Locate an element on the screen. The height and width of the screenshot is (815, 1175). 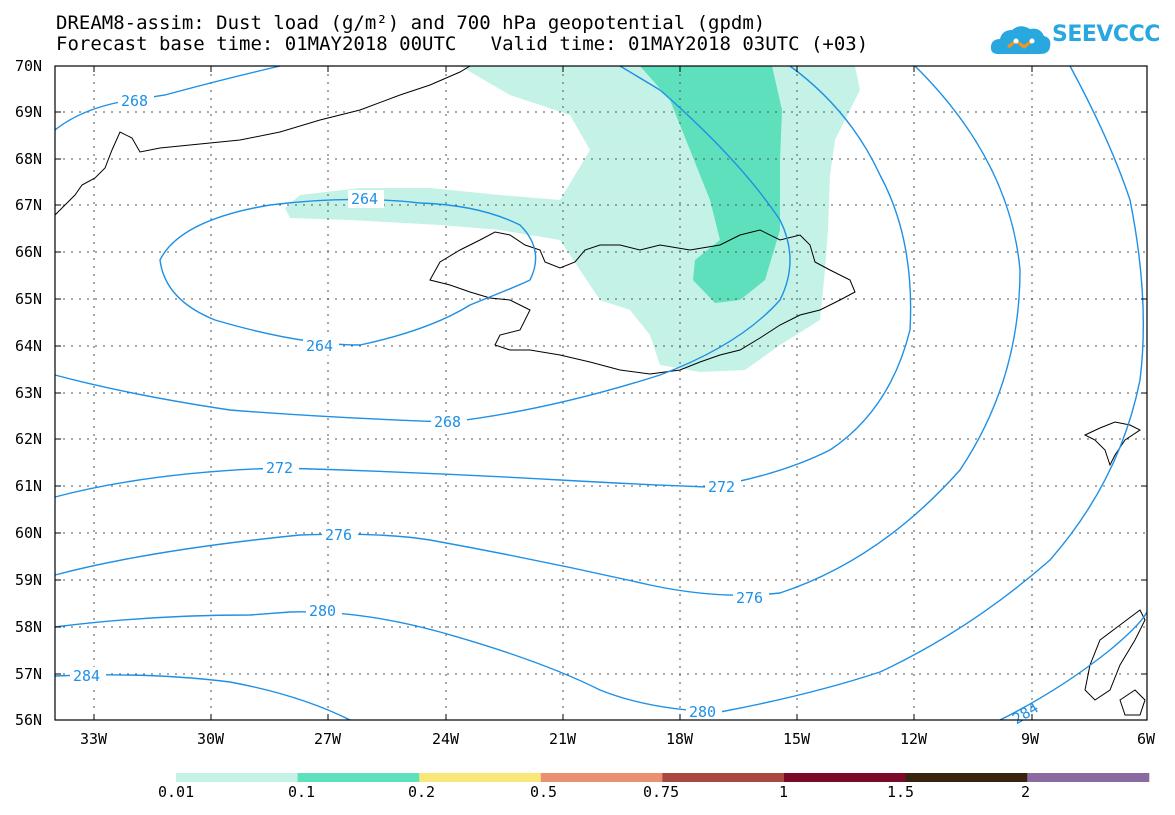
lon-labels: 33W 30W 27W 24W 21W 18W 15W 12W 9W 6W is located at coordinates (618, 739).